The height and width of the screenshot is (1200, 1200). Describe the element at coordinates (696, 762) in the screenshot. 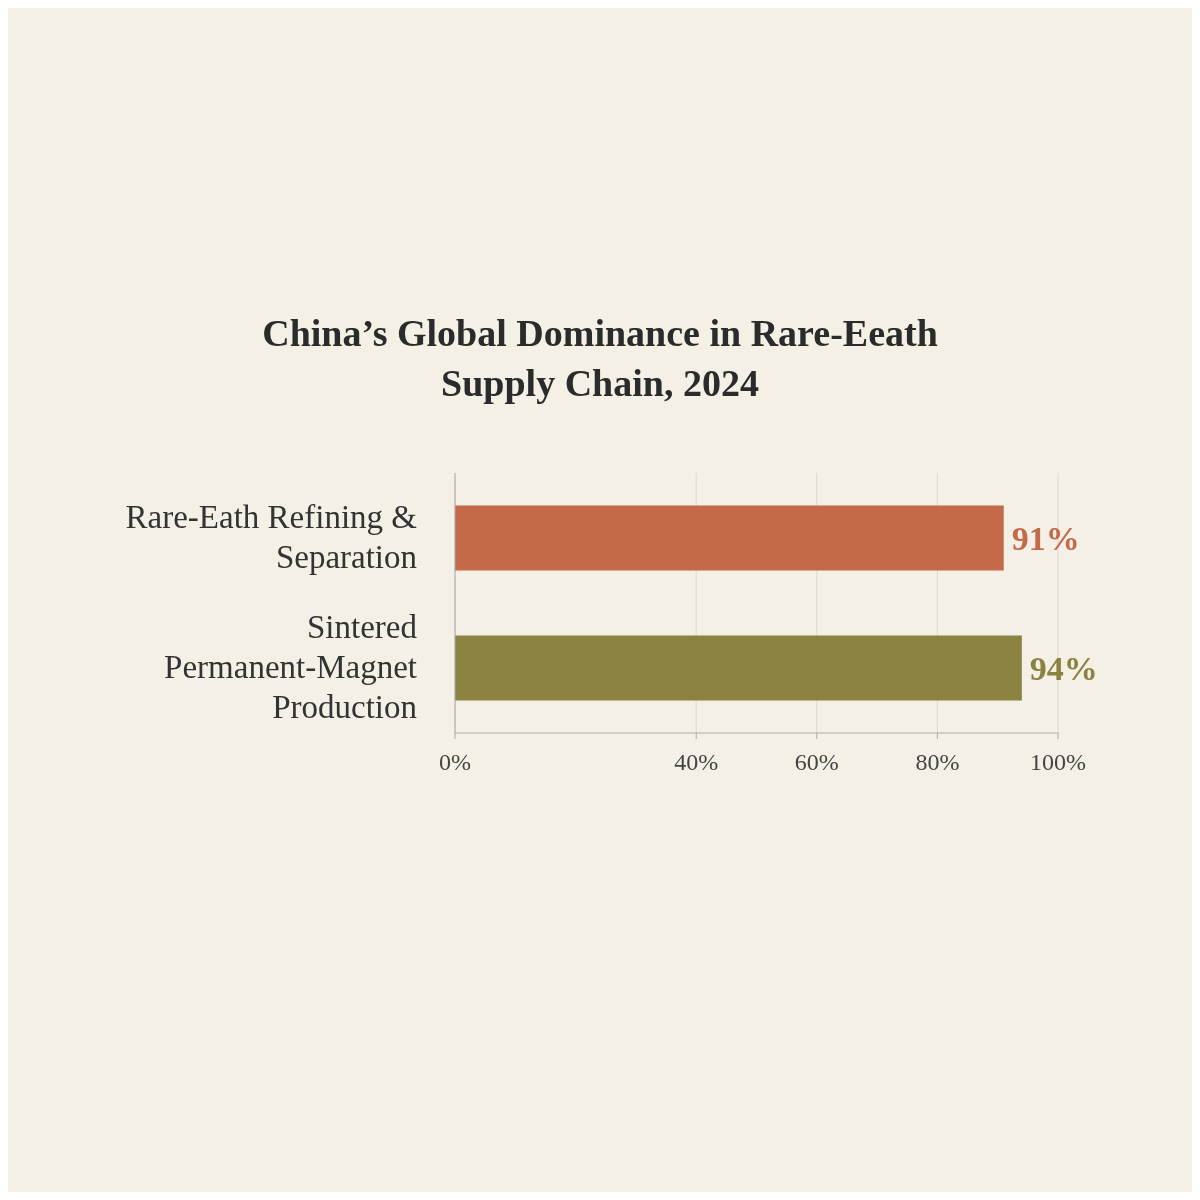

I see `x-tick-label: 40%` at that location.